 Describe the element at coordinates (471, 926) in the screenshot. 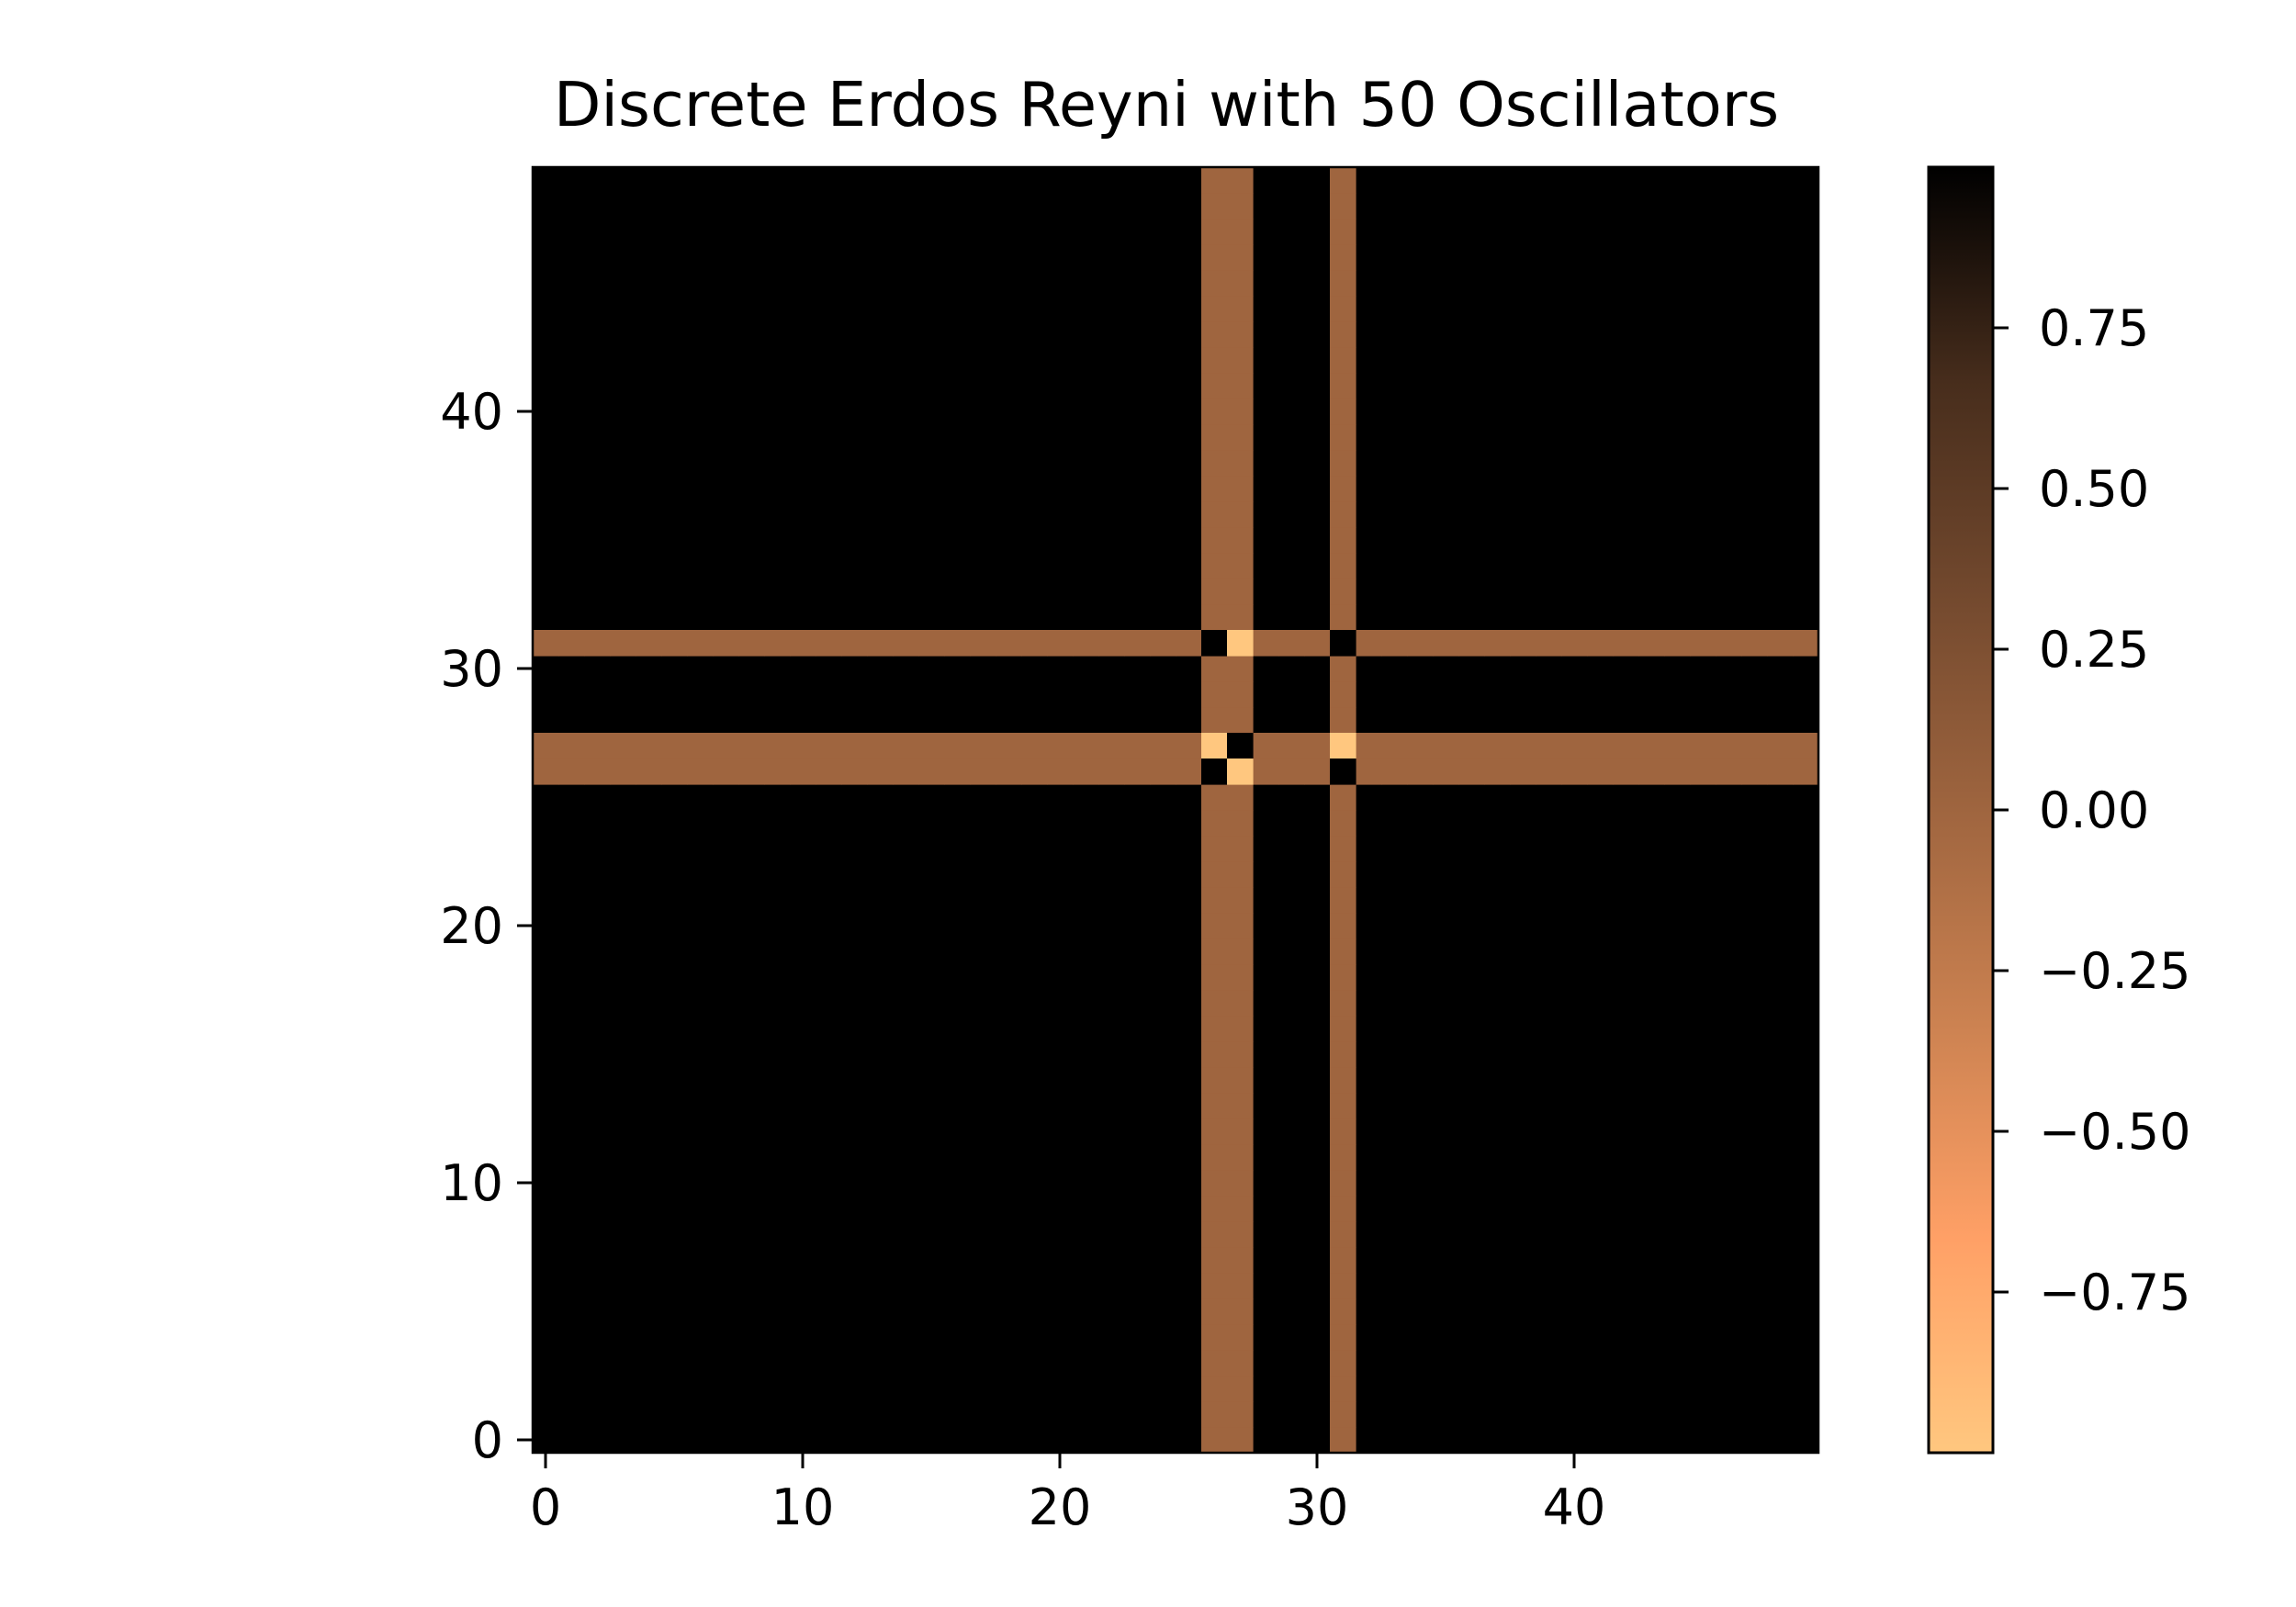

I see `y-tick-label: 20` at that location.